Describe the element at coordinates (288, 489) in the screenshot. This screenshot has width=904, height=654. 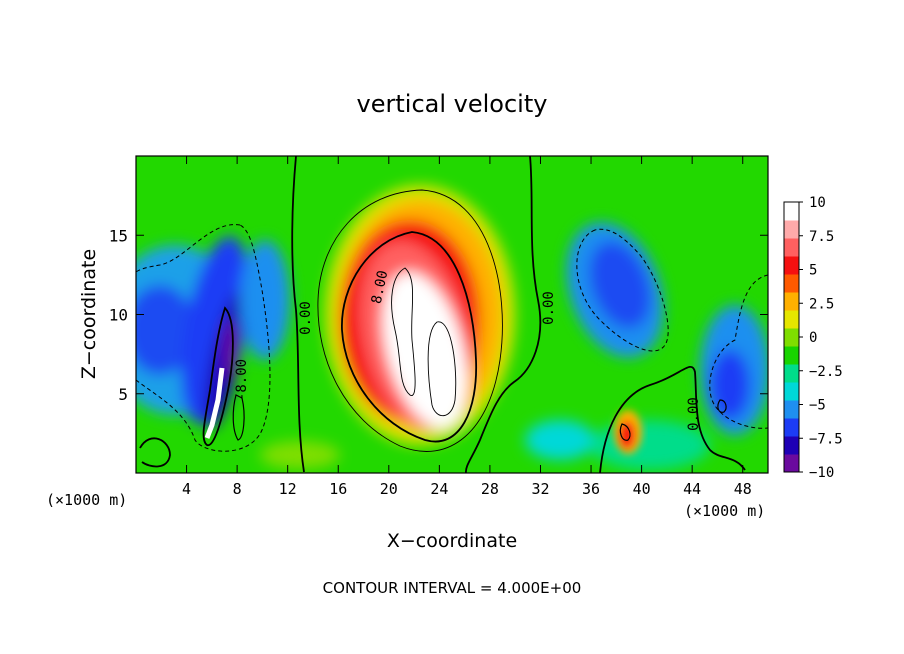
I see `x-tick-label: 12` at that location.